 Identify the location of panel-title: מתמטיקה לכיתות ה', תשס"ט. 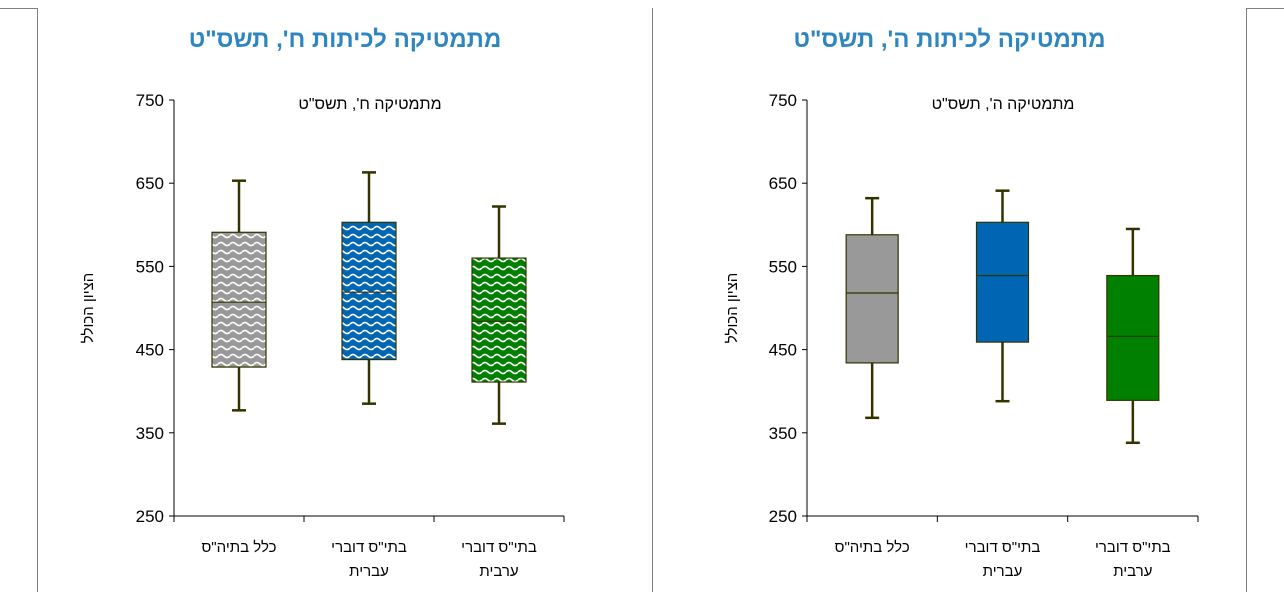
(949, 39).